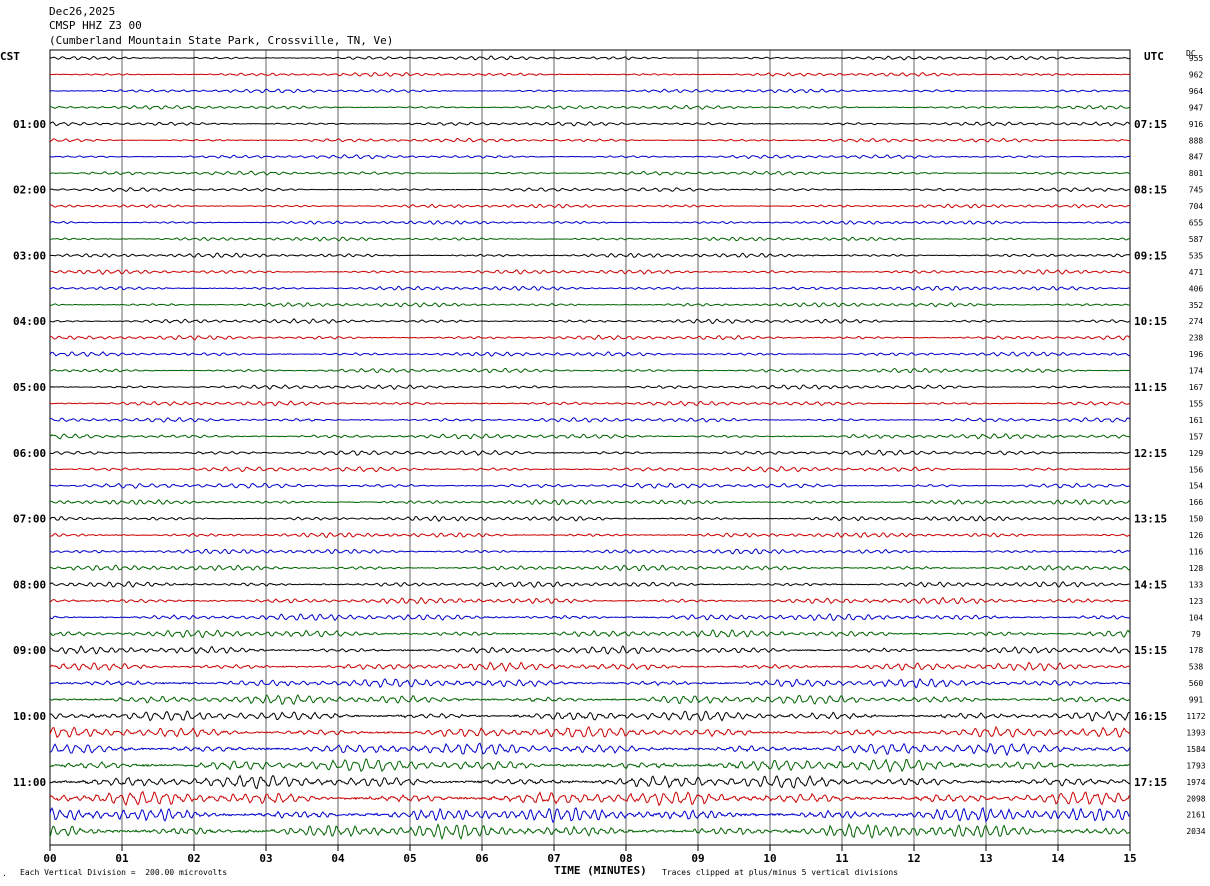 The image size is (1210, 886). I want to click on dc-offset-value: 471, so click(1196, 272).